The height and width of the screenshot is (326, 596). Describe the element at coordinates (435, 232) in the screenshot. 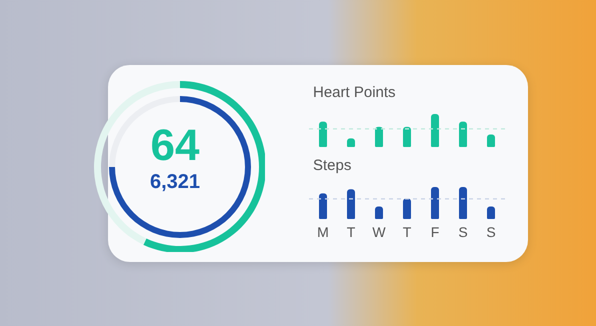

I see `x-tick-label: F` at that location.